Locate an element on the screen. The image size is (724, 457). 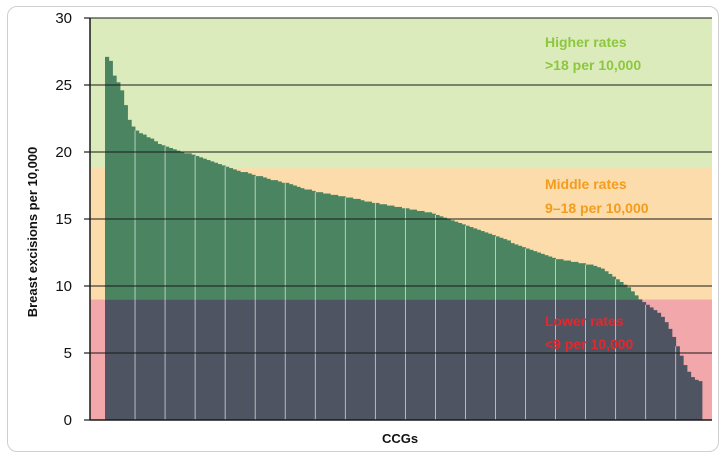
y-tick-label: 0 is located at coordinates (68, 420).